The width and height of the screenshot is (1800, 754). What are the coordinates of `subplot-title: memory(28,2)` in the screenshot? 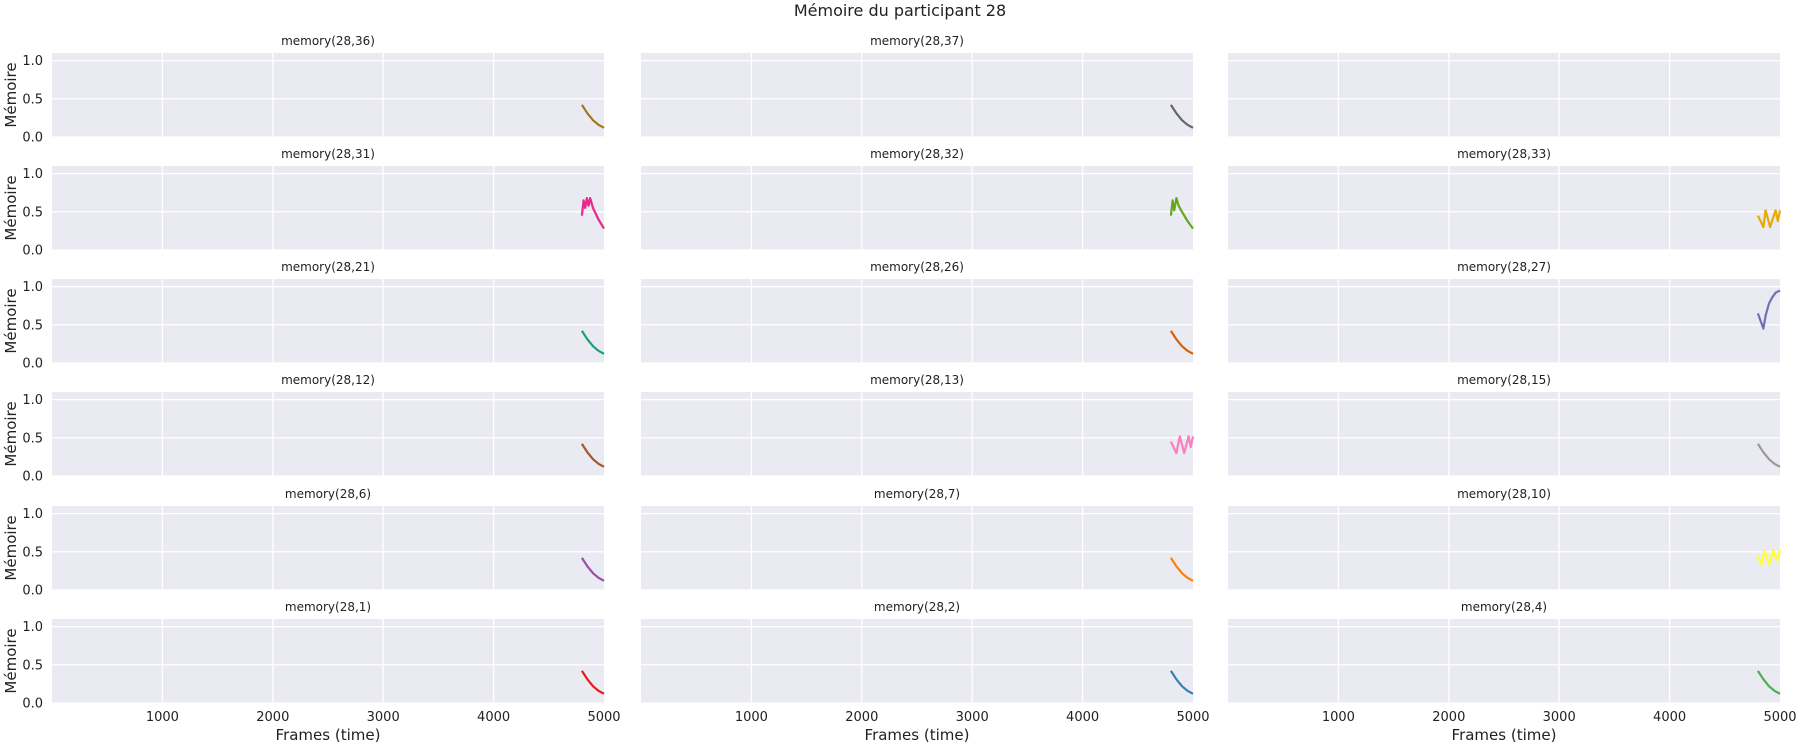 It's located at (917, 607).